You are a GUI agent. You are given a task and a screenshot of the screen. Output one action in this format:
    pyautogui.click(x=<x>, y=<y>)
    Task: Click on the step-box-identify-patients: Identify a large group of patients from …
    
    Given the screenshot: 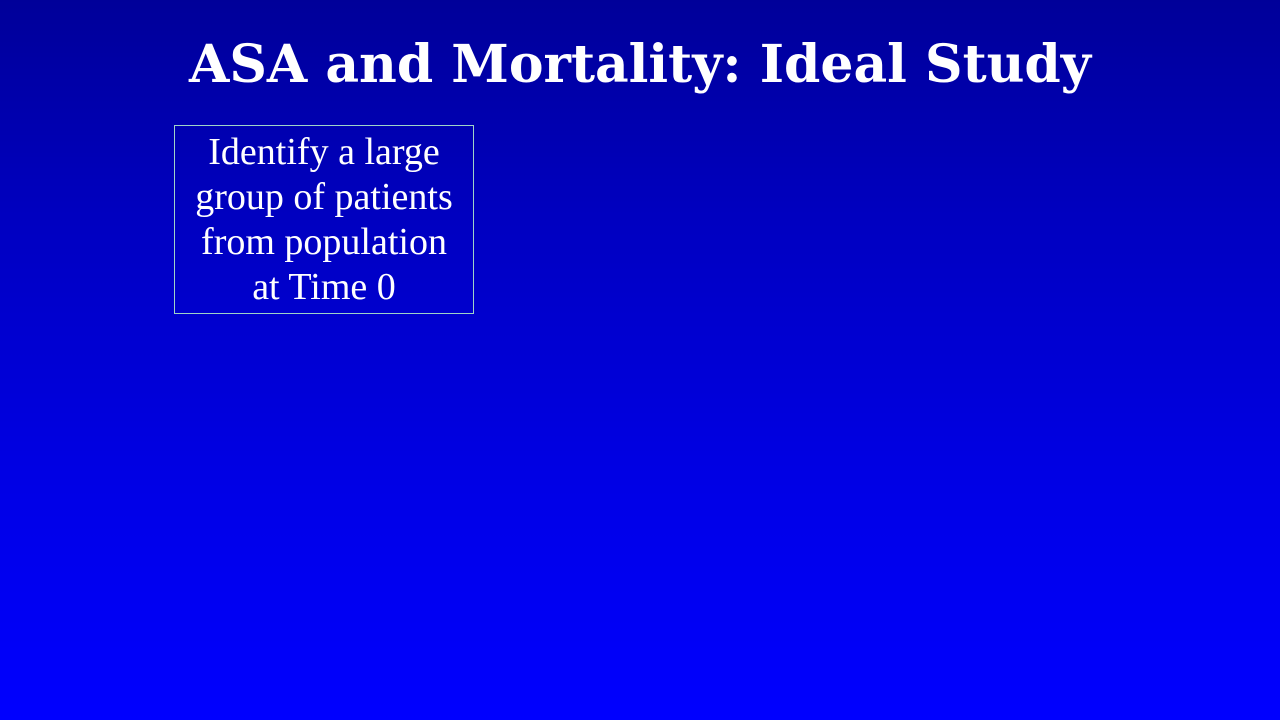 What is the action you would take?
    pyautogui.click(x=324, y=219)
    